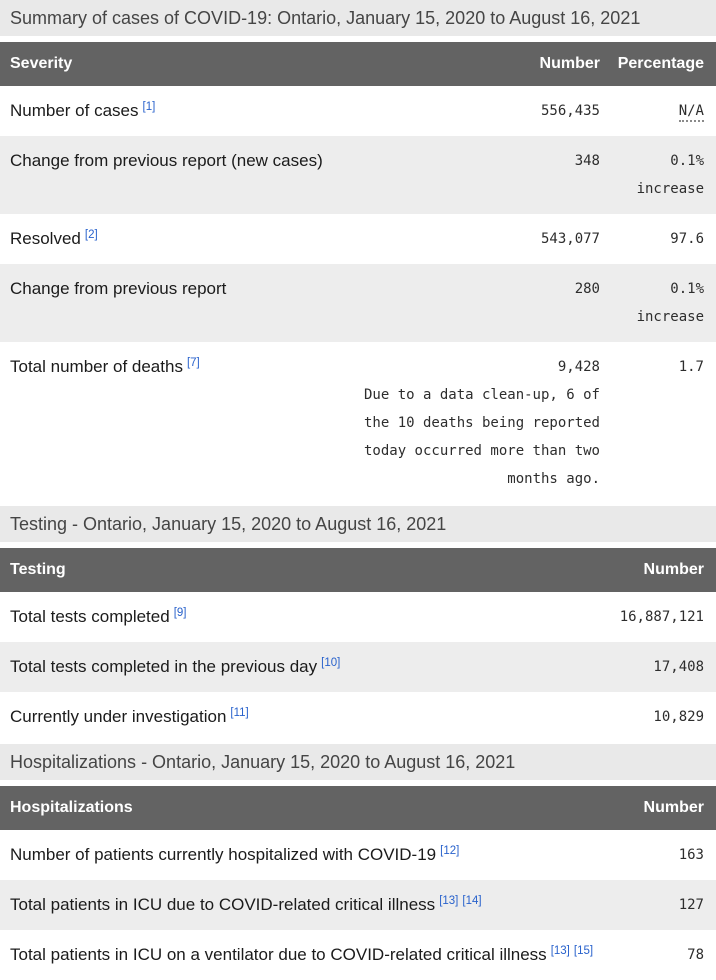 The width and height of the screenshot is (716, 980). I want to click on number-value: 280, so click(587, 289).